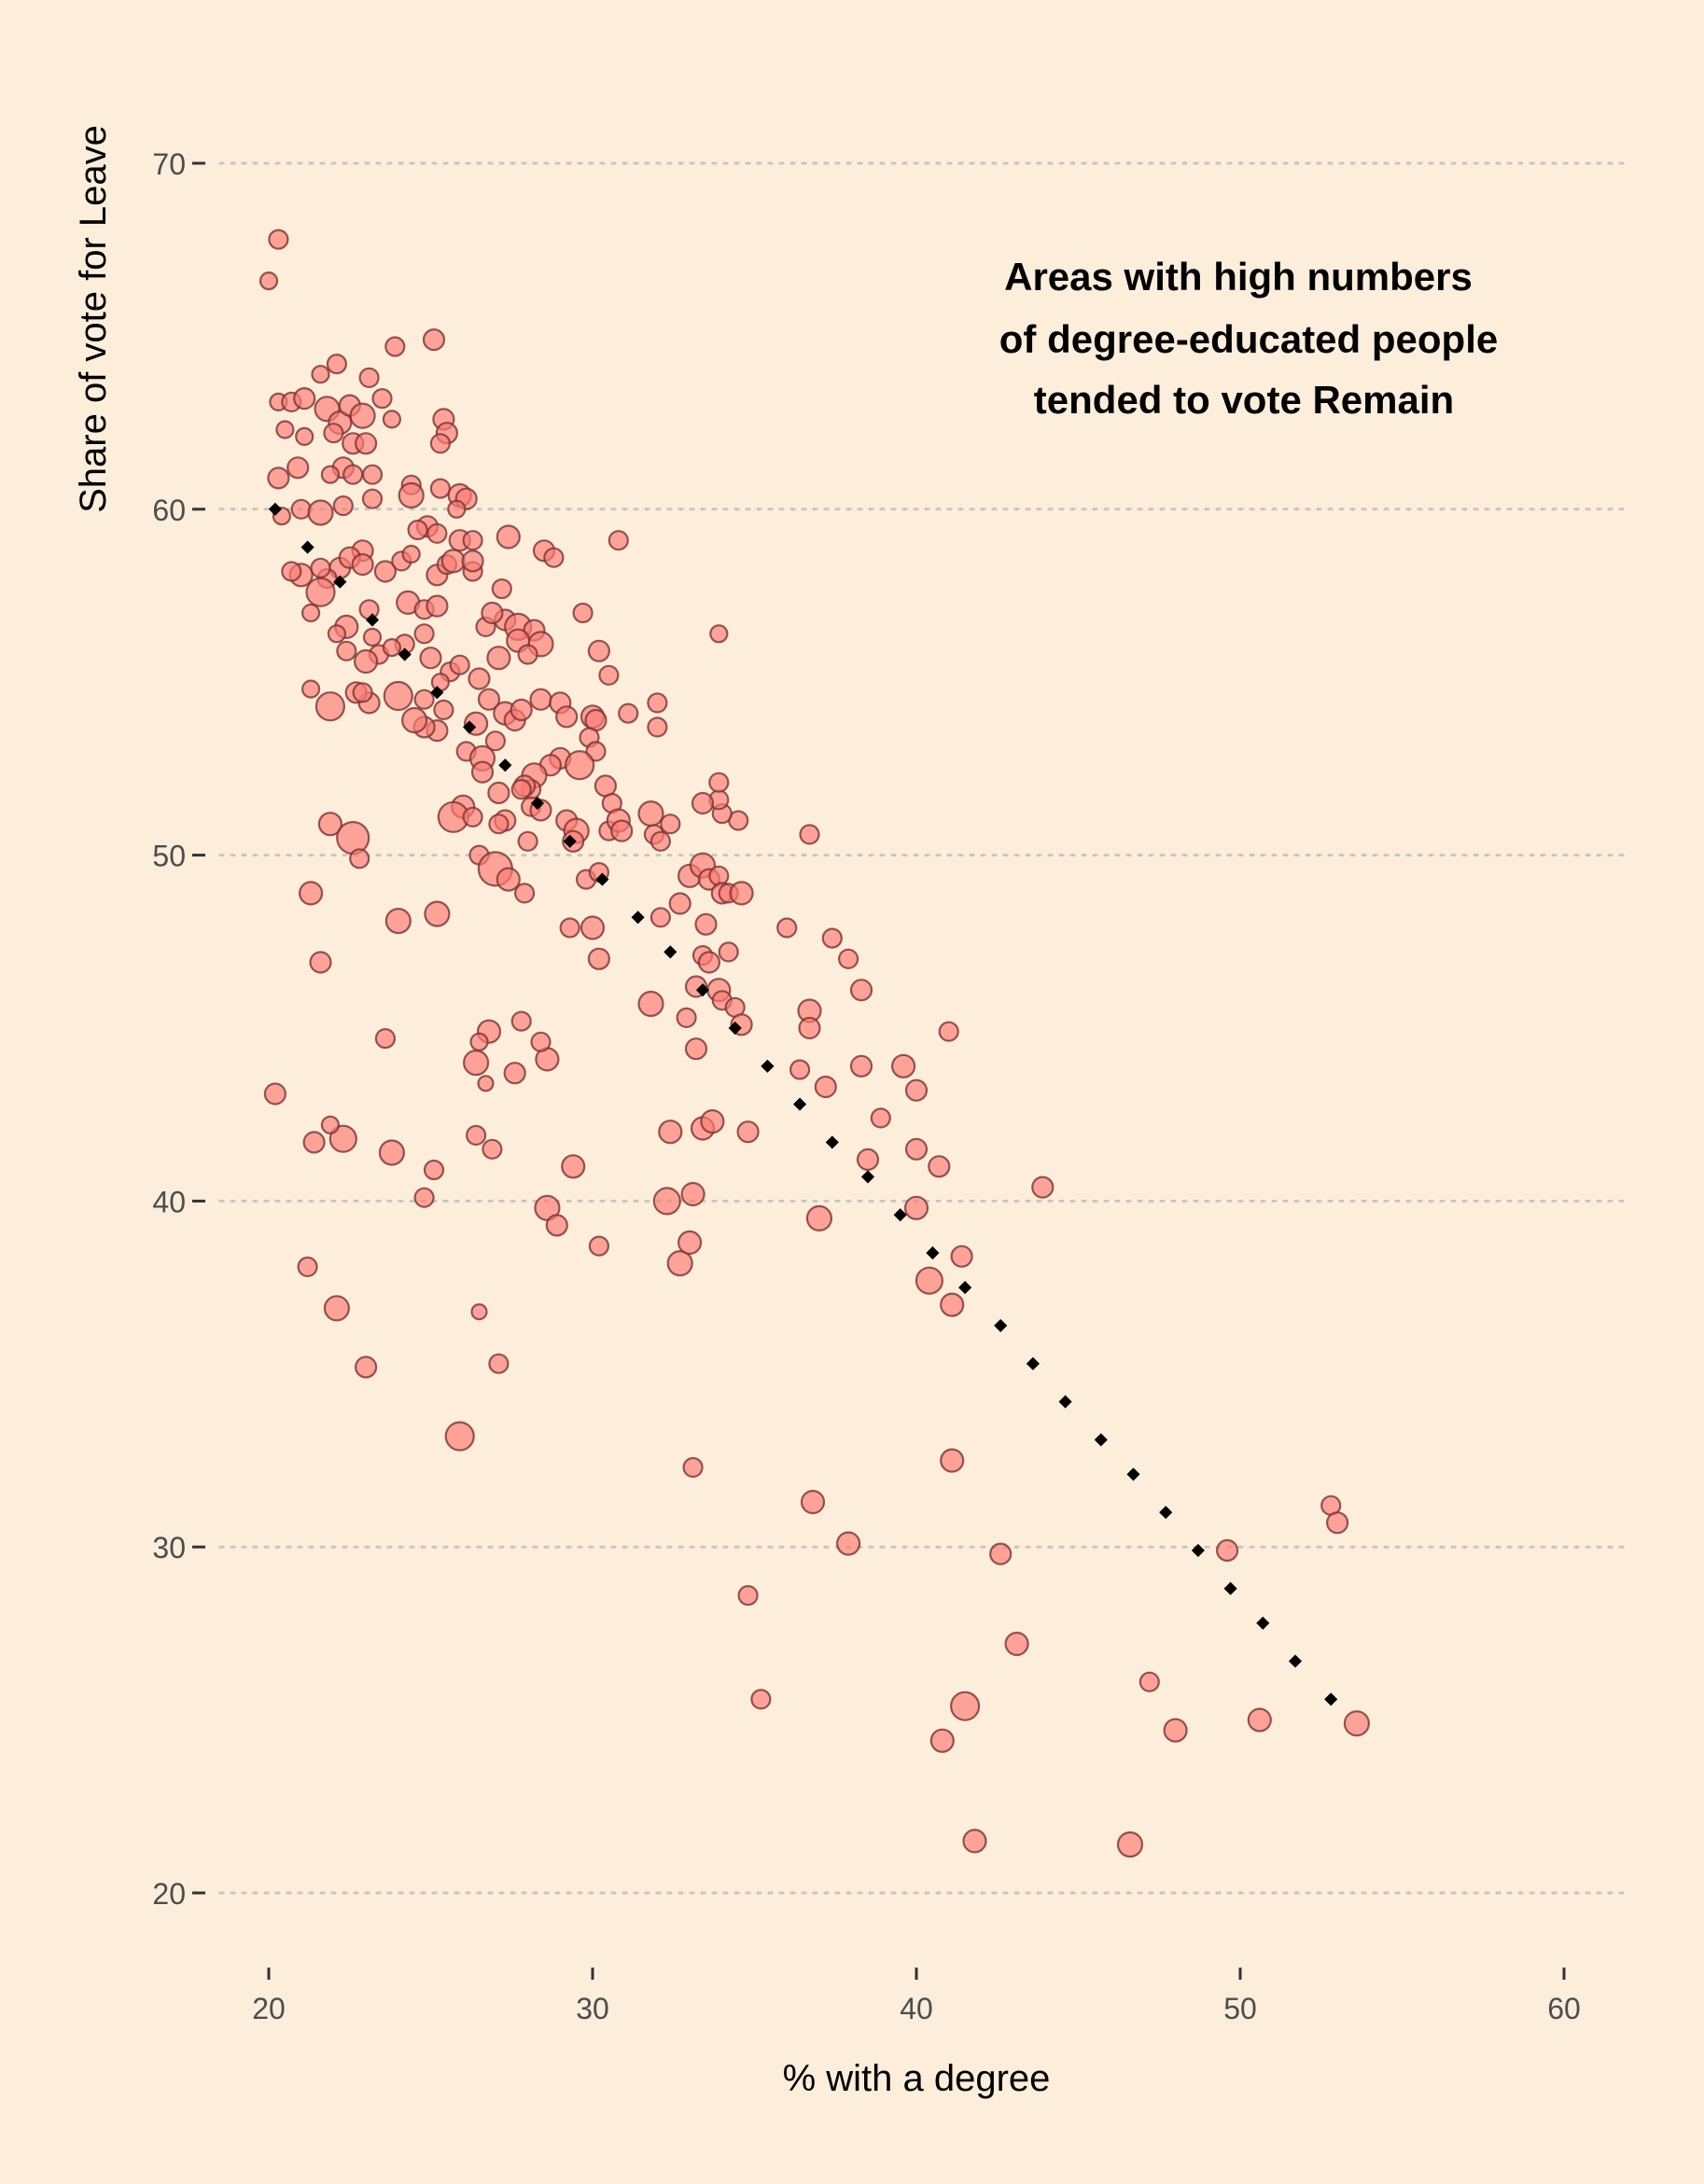  Describe the element at coordinates (1239, 277) in the screenshot. I see `annotation-line-1: Areas with high numbers` at that location.